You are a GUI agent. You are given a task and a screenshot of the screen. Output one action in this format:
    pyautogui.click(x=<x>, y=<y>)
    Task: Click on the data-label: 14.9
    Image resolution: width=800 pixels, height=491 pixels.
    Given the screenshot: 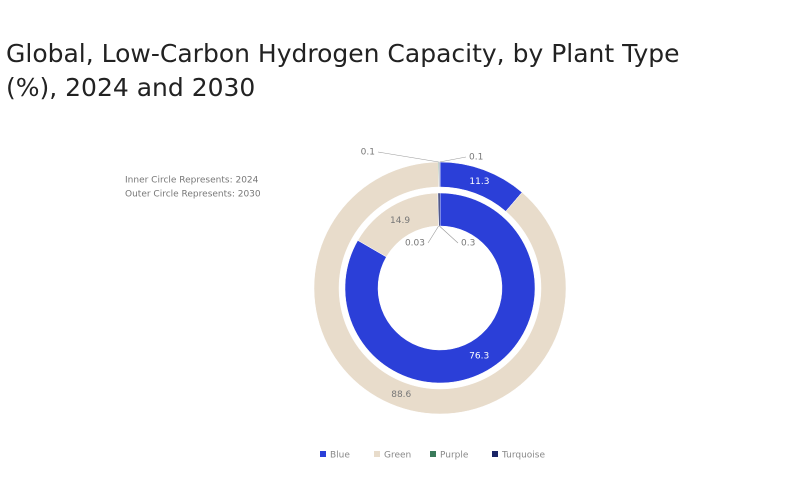 What is the action you would take?
    pyautogui.click(x=400, y=221)
    